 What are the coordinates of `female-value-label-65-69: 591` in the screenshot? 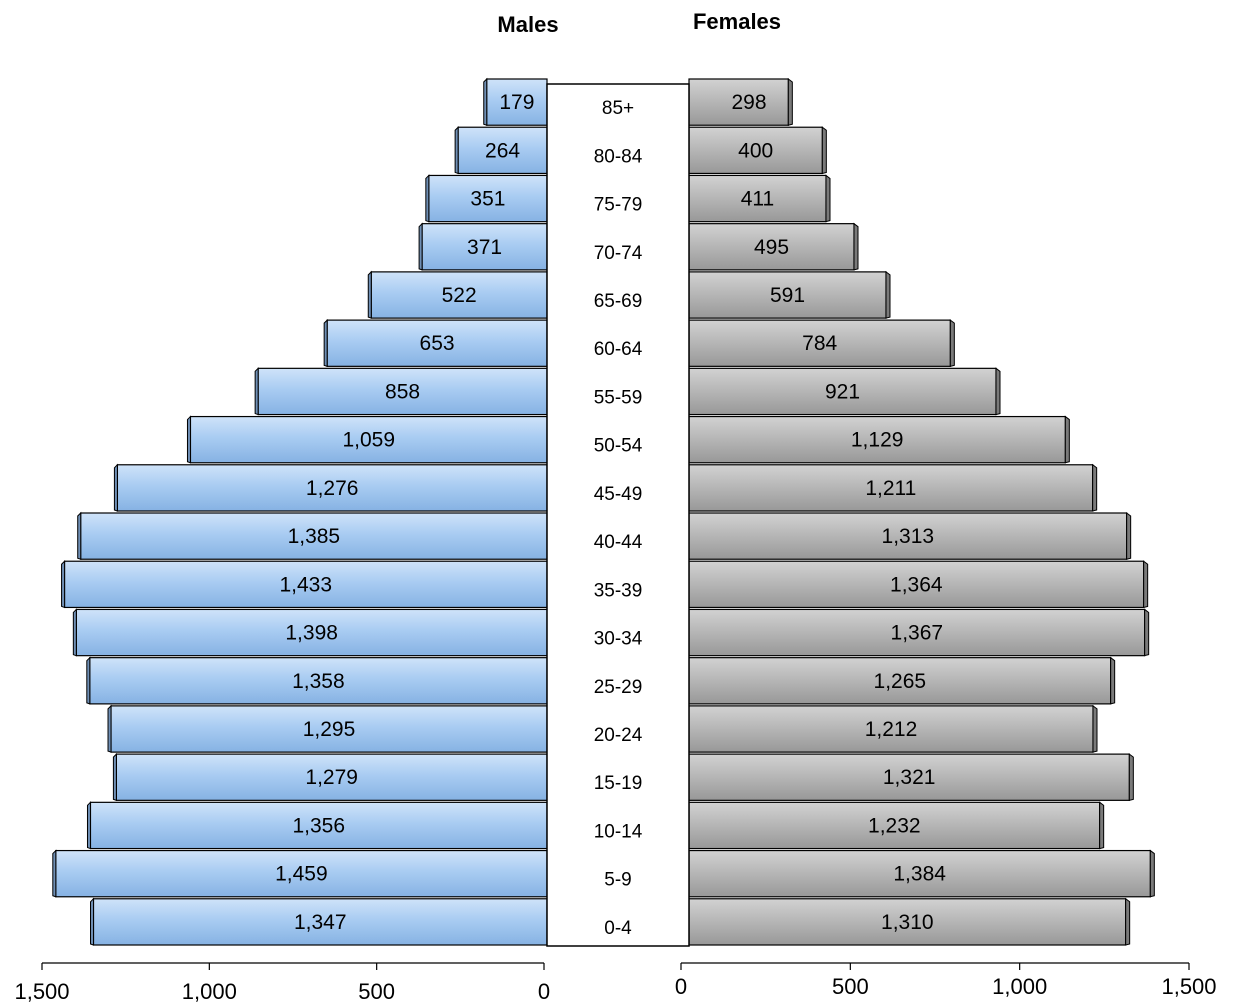 It's located at (787, 295).